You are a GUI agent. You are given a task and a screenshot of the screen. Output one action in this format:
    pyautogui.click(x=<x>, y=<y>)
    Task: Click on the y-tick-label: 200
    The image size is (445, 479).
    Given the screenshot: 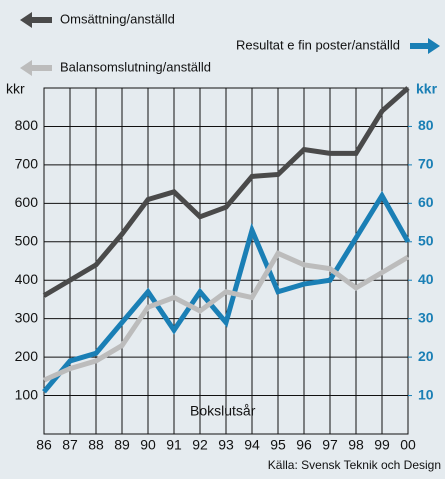 What is the action you would take?
    pyautogui.click(x=27, y=356)
    